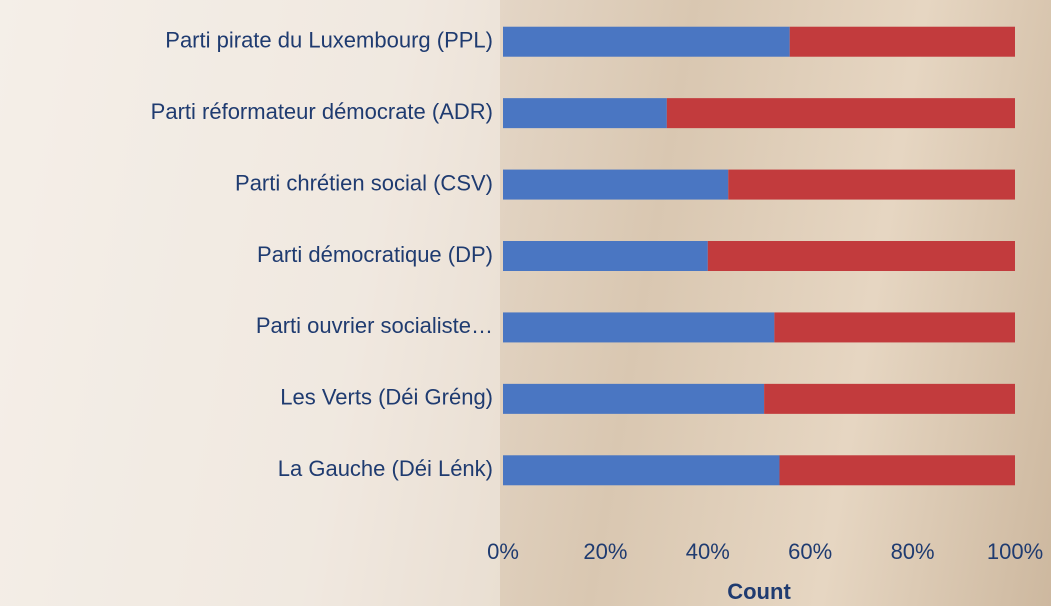  I want to click on y-tick-label: Parti réformateur démocrate (ADR), so click(322, 111).